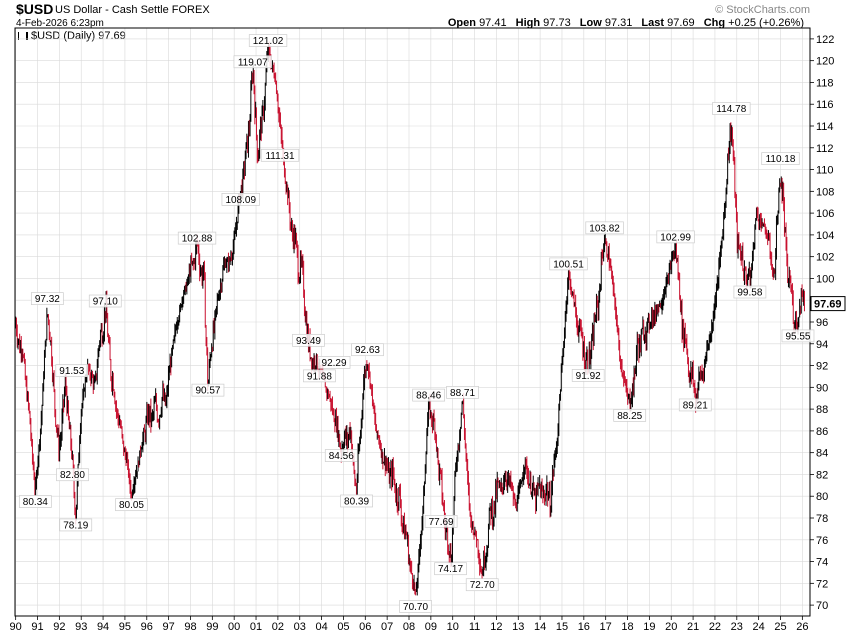 Image resolution: width=850 pixels, height=633 pixels. What do you see at coordinates (431, 627) in the screenshot?
I see `x-tick-label: 09` at bounding box center [431, 627].